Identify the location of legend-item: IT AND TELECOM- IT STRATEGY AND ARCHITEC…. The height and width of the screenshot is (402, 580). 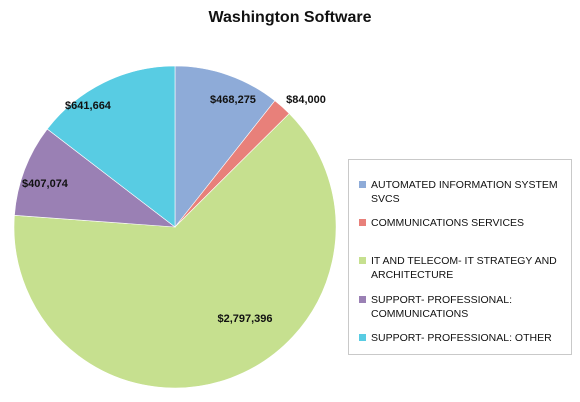
(464, 268).